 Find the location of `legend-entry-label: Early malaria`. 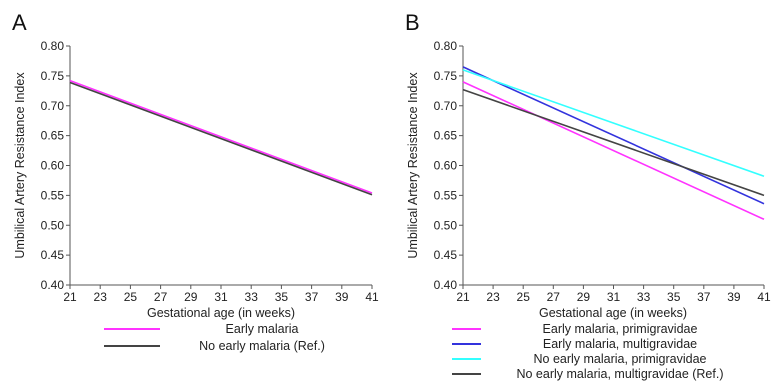

legend-entry-label: Early malaria is located at coordinates (262, 329).